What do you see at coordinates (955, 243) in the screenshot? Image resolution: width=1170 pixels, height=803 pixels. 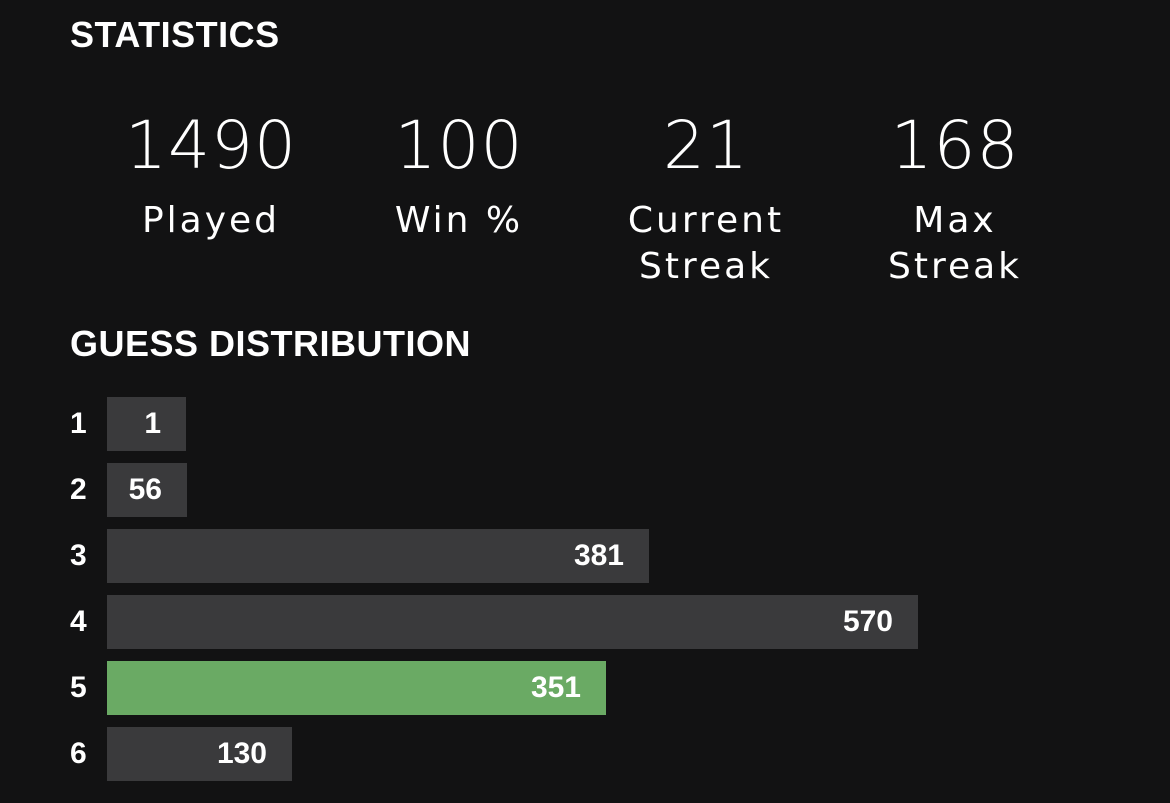 I see `stat-max-streak-label: Max Streak` at bounding box center [955, 243].